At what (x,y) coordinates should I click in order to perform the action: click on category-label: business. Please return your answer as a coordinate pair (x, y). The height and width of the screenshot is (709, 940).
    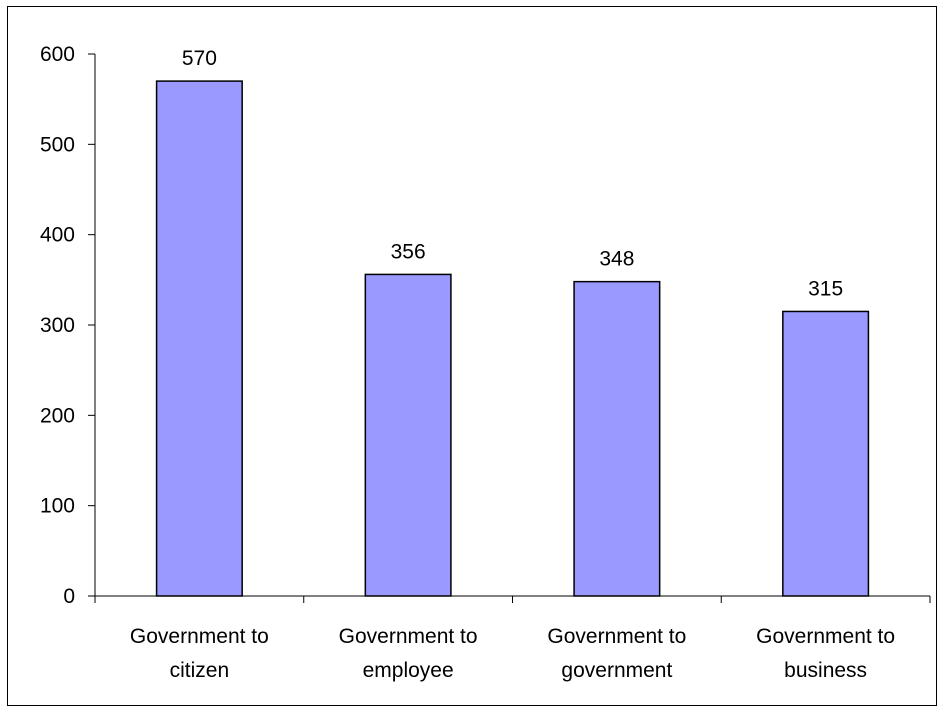
    Looking at the image, I should click on (825, 670).